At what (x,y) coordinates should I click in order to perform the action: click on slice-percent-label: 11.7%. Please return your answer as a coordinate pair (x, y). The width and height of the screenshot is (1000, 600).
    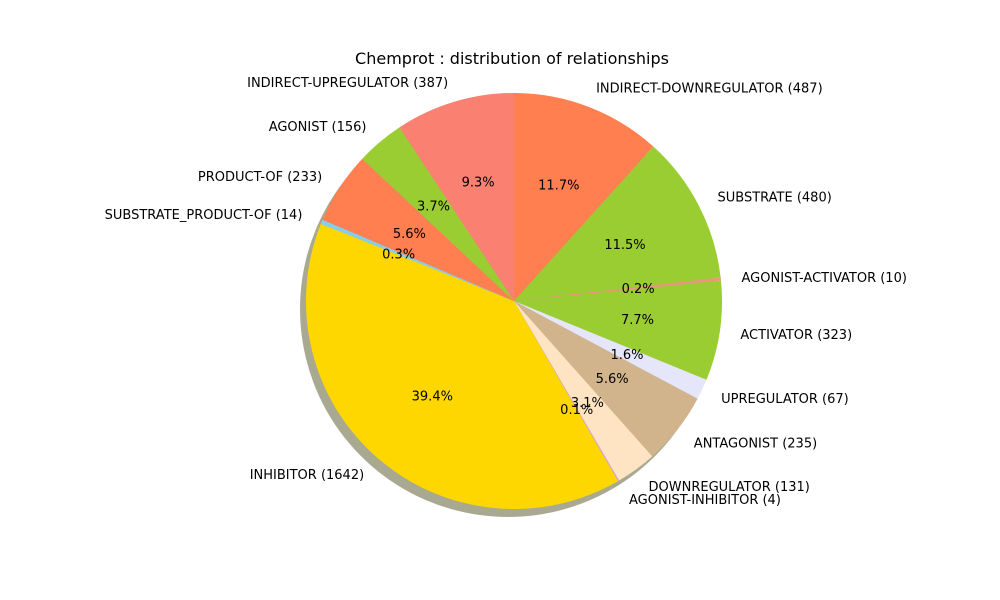
    Looking at the image, I should click on (558, 186).